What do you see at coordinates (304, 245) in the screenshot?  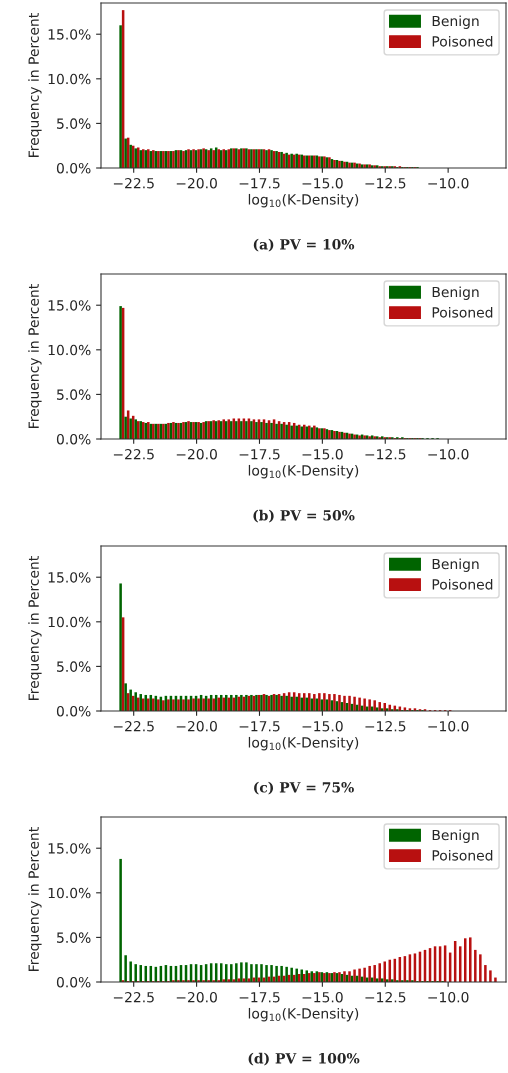 I see `text: (a) PV = 10%` at bounding box center [304, 245].